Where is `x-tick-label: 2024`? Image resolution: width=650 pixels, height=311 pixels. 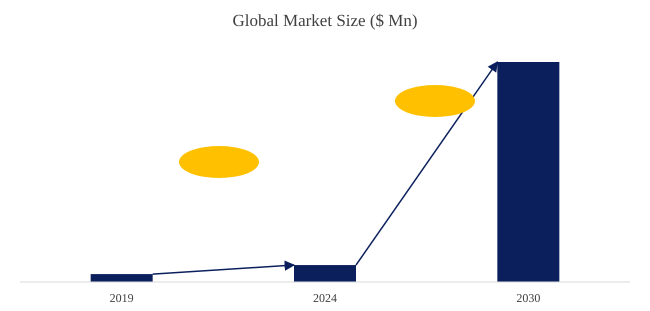
x-tick-label: 2024 is located at coordinates (325, 298).